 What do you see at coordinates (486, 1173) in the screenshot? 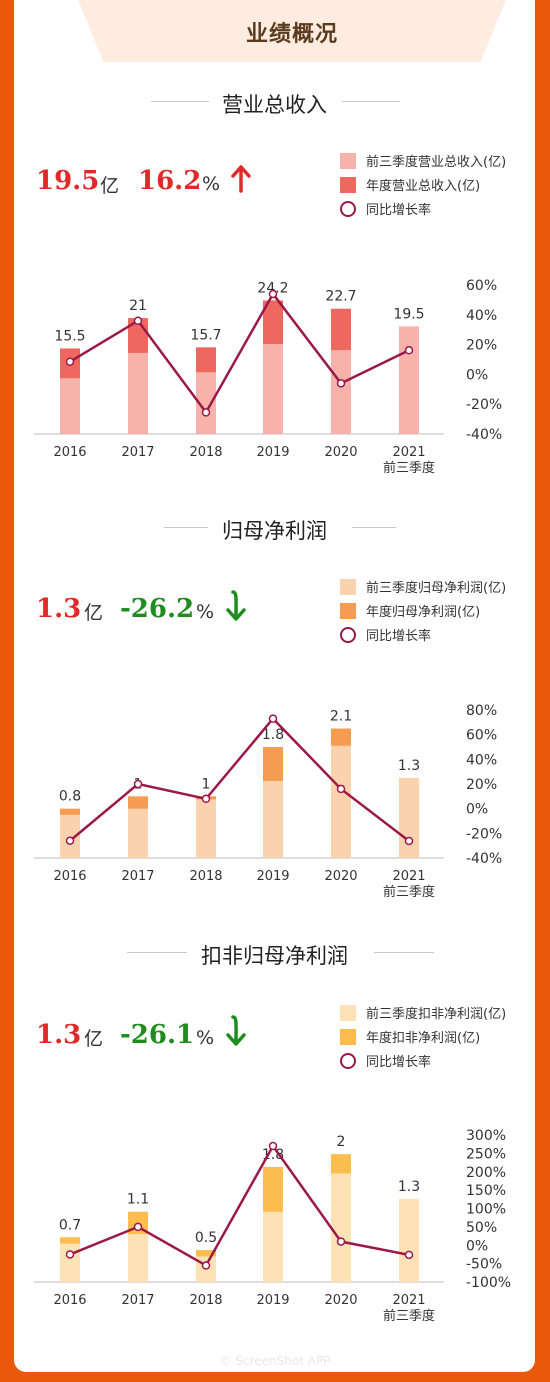
I see `y2-tick-label: 200%` at bounding box center [486, 1173].